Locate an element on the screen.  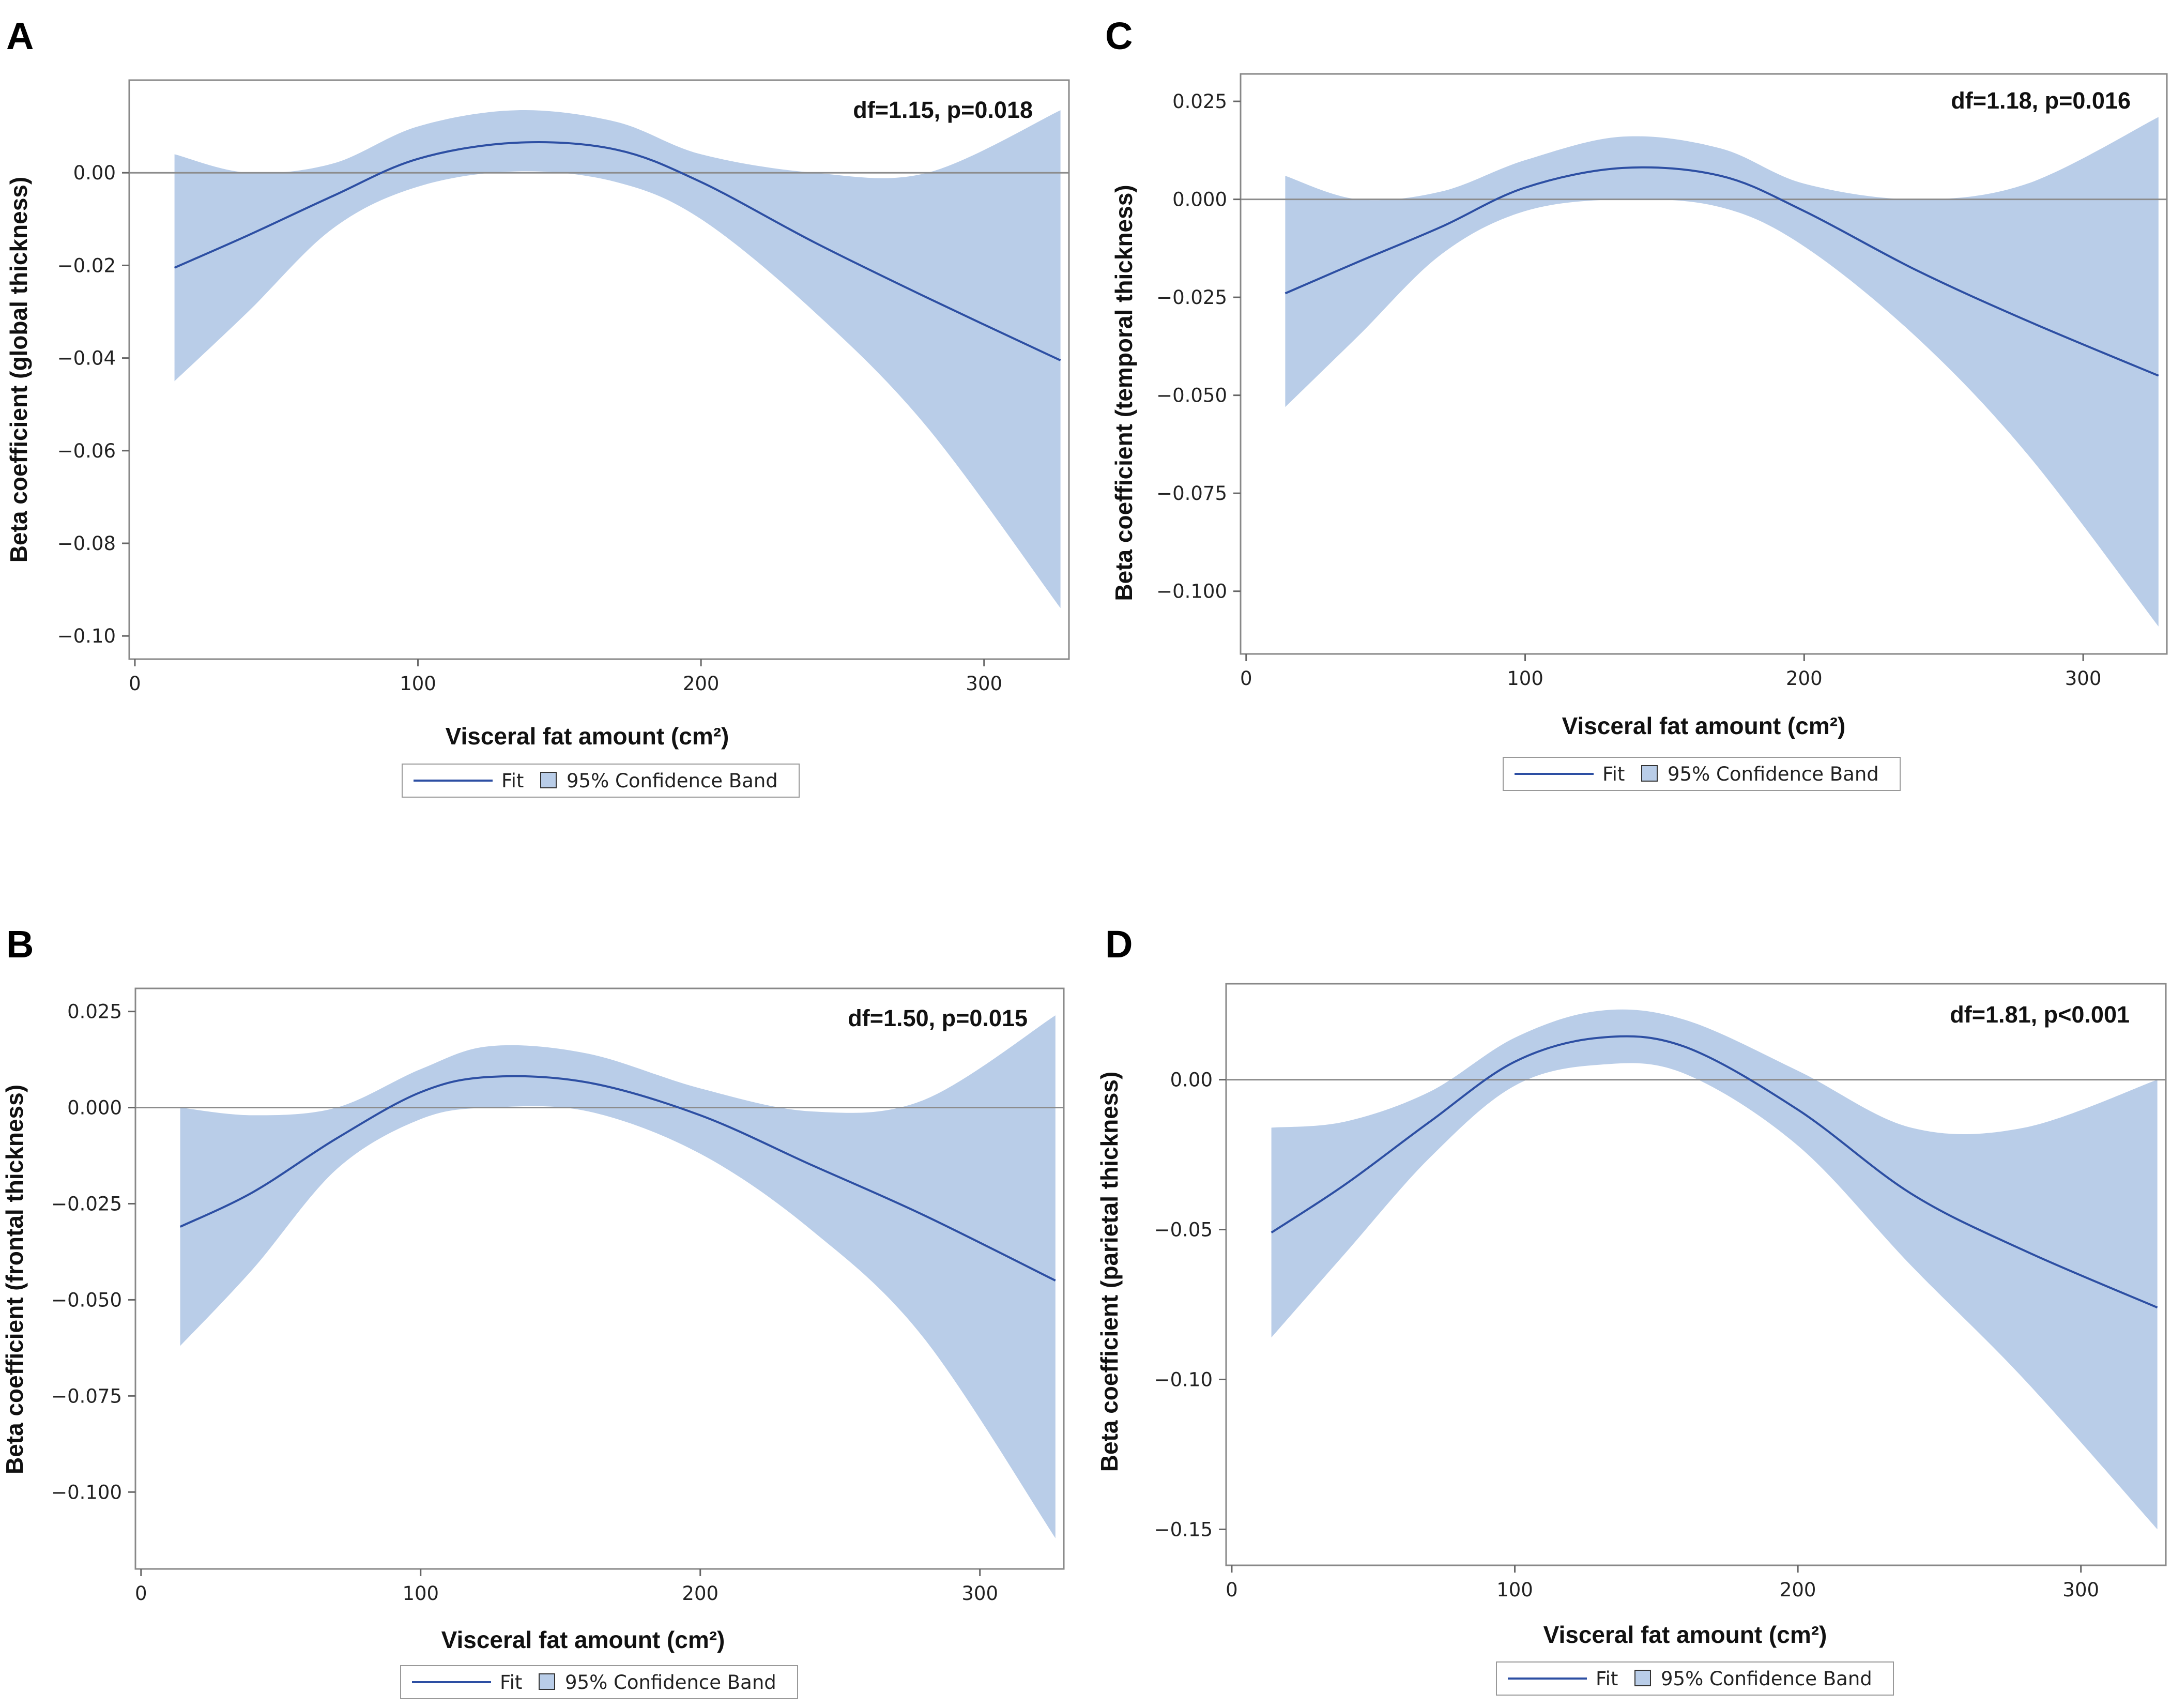
confidence-band-d is located at coordinates (1714, 1269).